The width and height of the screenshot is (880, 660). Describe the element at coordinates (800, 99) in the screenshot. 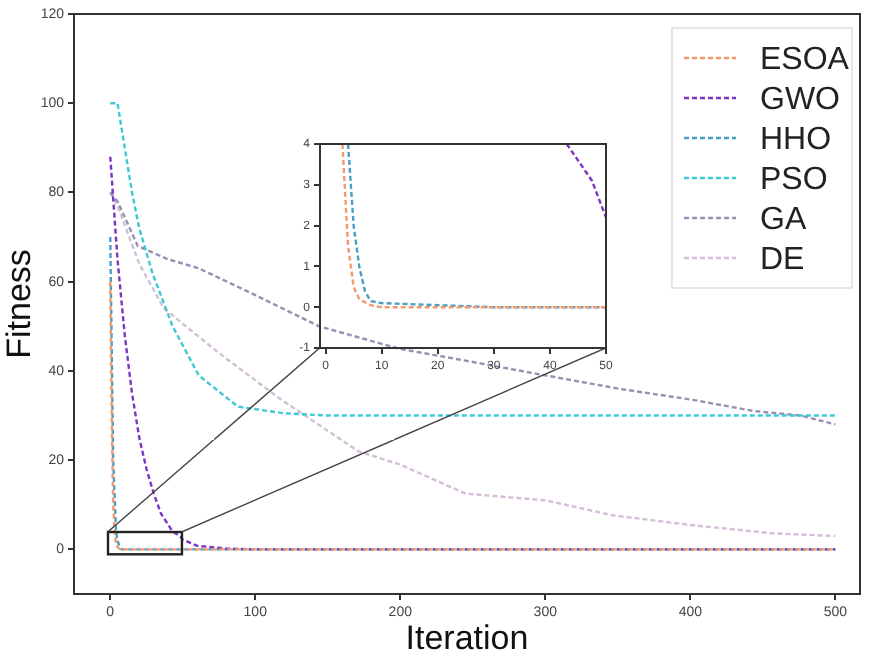

I see `legend-label: GWO` at that location.